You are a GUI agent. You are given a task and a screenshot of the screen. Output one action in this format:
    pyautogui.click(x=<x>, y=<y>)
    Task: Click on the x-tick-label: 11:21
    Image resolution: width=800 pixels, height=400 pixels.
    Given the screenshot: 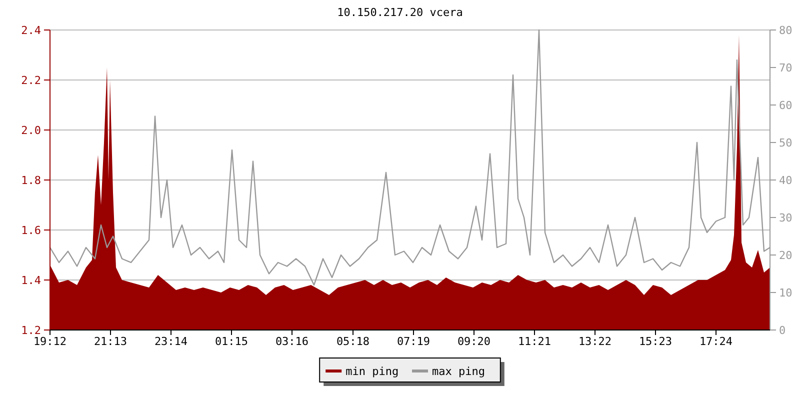 What is the action you would take?
    pyautogui.click(x=535, y=341)
    